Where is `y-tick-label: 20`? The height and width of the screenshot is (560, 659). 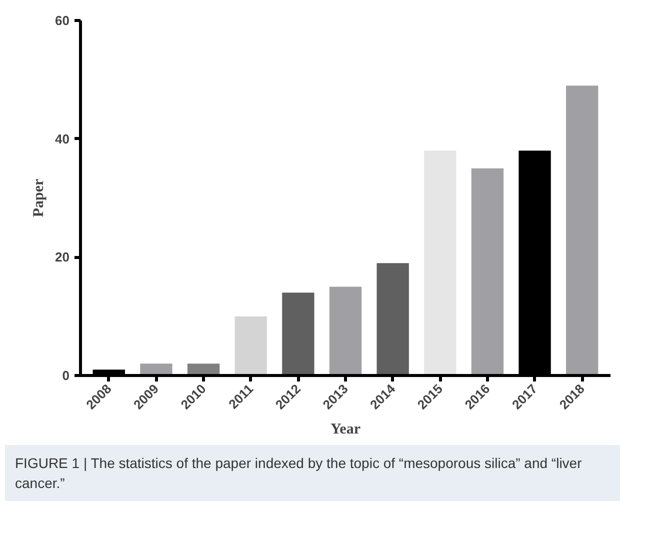 y-tick-label: 20 is located at coordinates (62, 257).